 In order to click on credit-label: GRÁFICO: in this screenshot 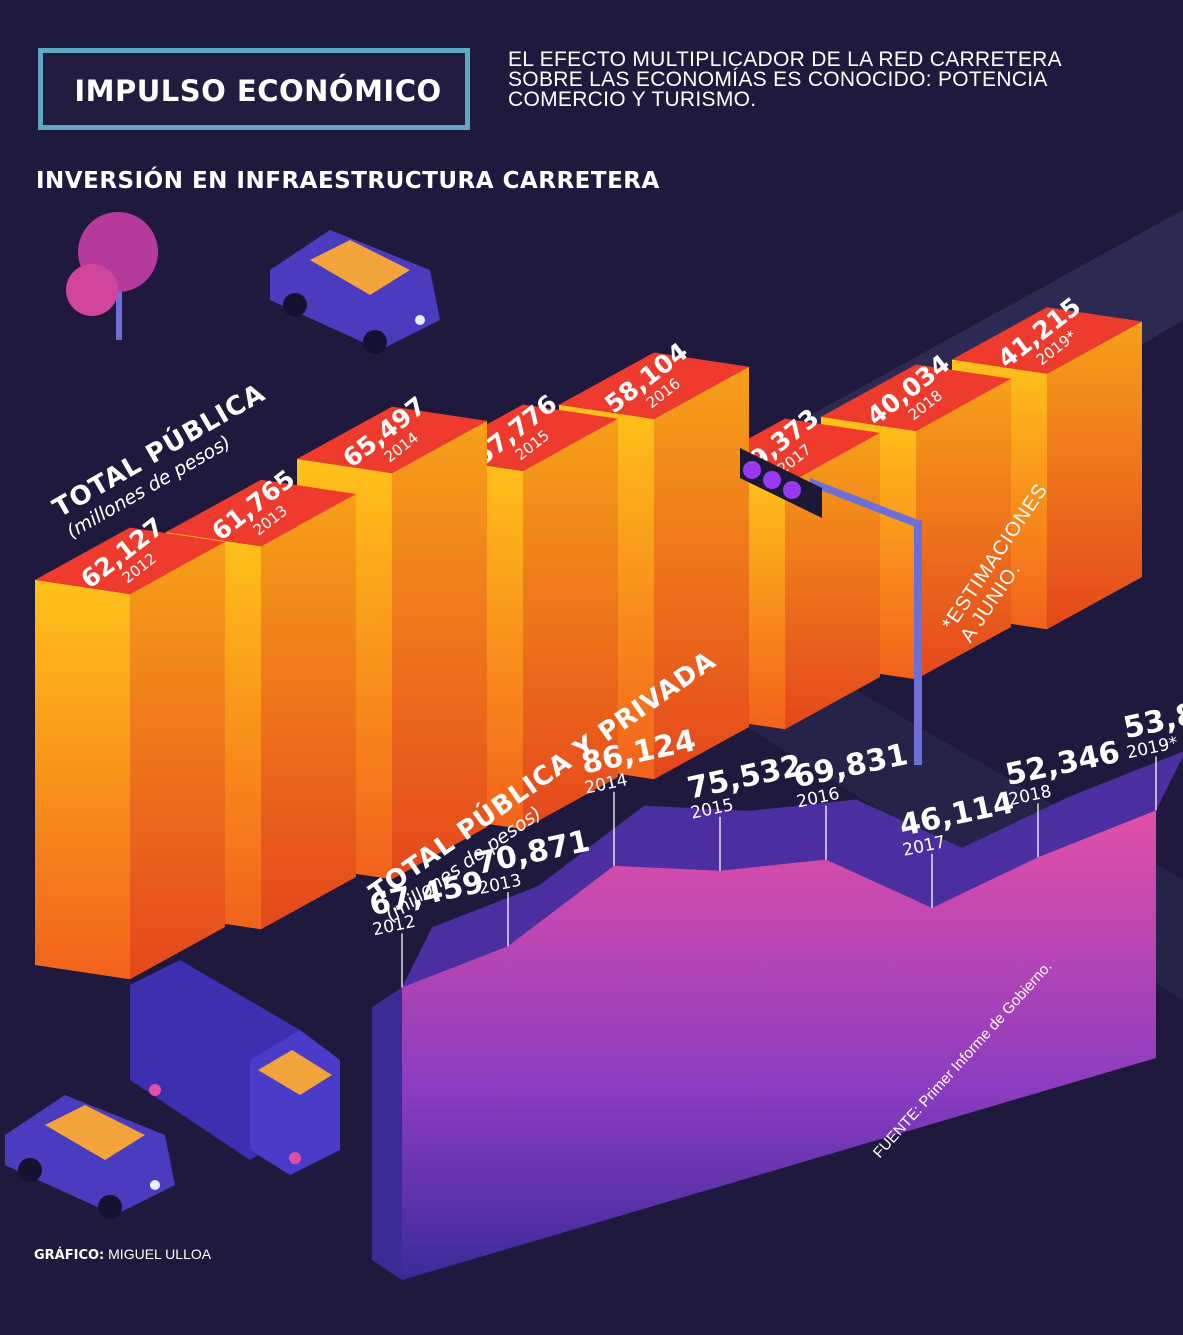, I will do `click(69, 1255)`.